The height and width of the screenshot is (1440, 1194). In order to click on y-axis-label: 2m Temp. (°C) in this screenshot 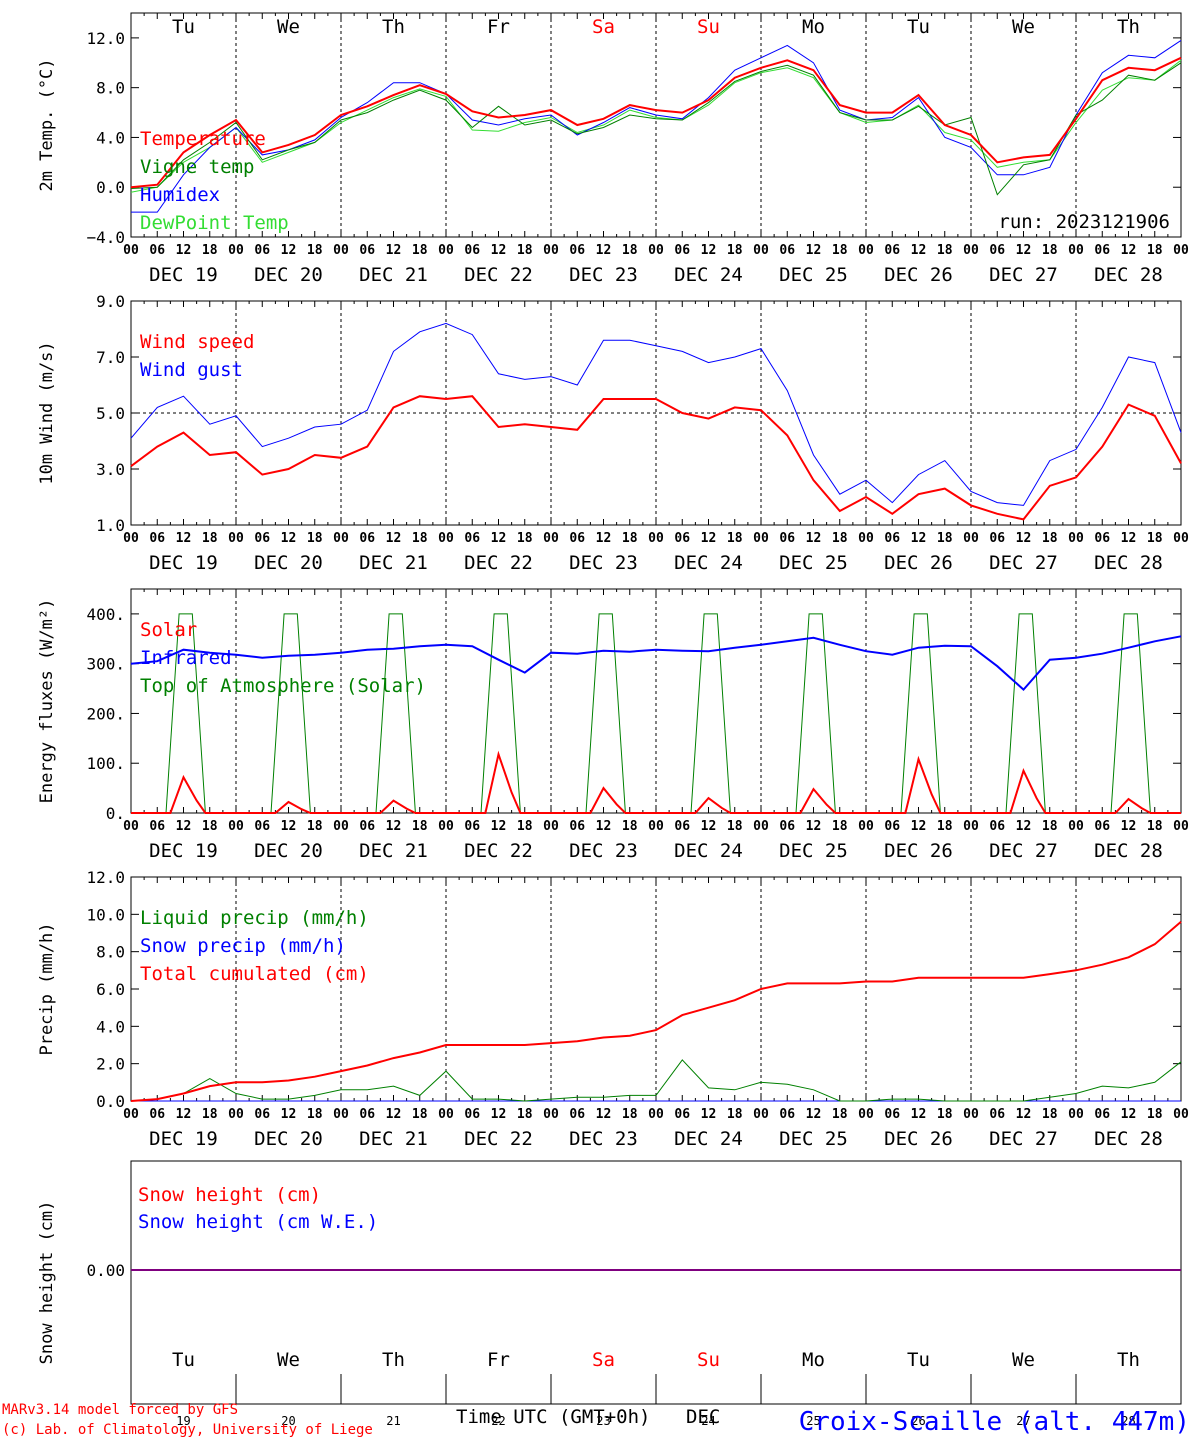, I will do `click(47, 124)`.